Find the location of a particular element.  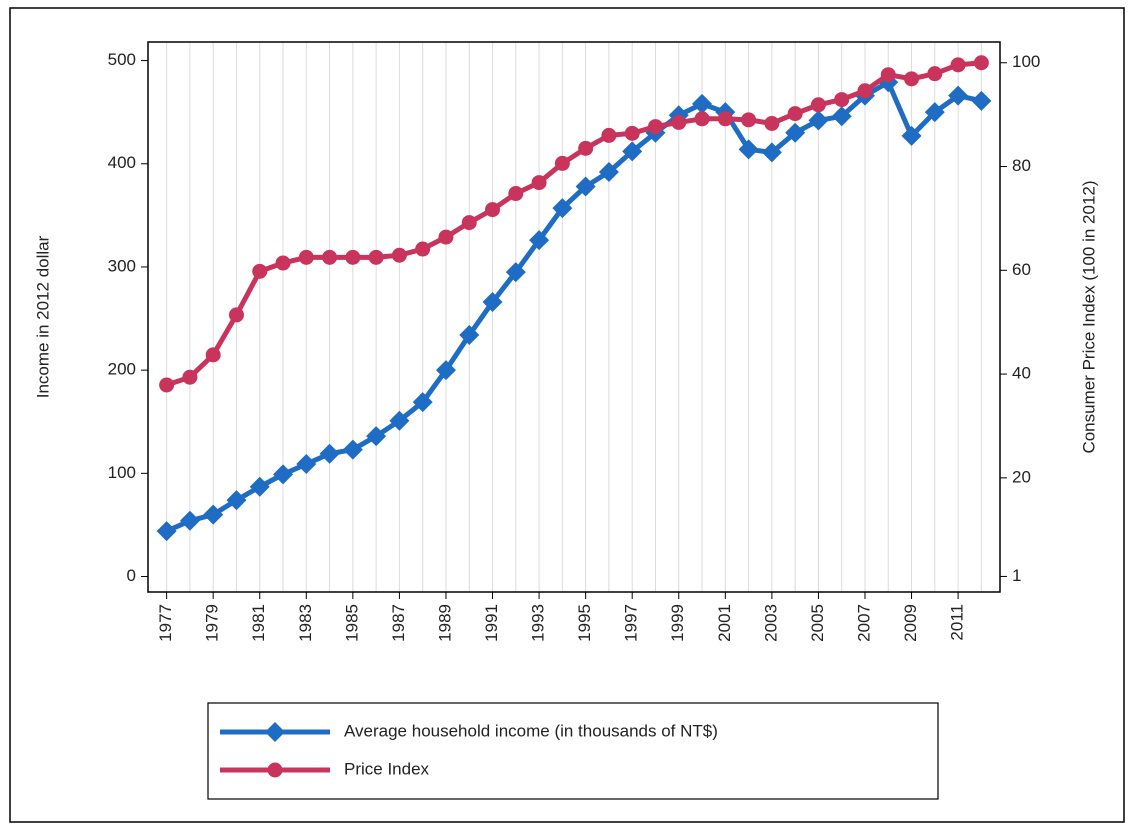

y2-tick-label: 20 is located at coordinates (1021, 476).